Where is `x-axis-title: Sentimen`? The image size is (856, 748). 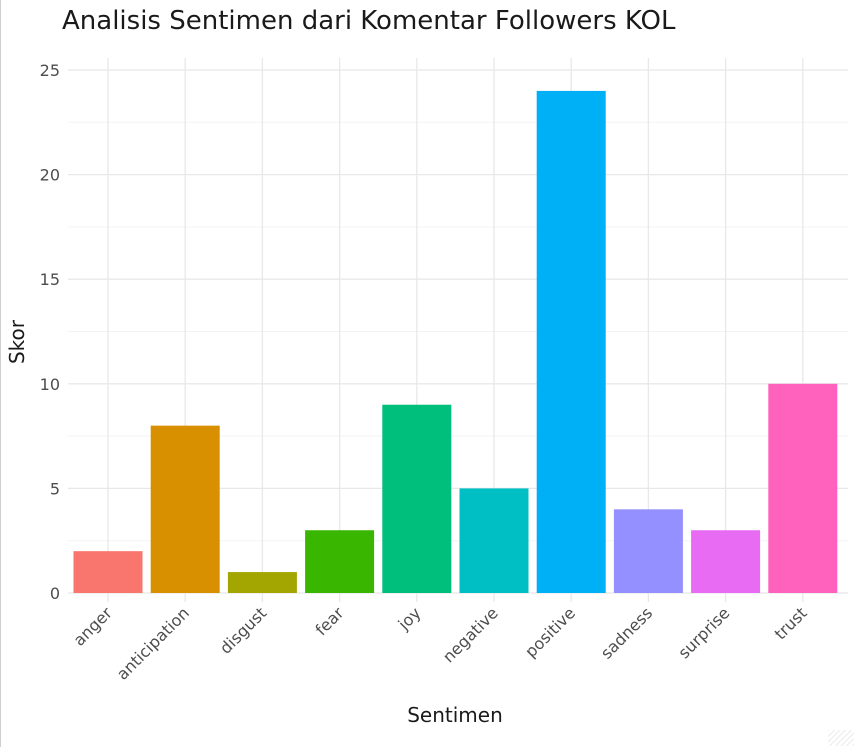 x-axis-title: Sentimen is located at coordinates (455, 715).